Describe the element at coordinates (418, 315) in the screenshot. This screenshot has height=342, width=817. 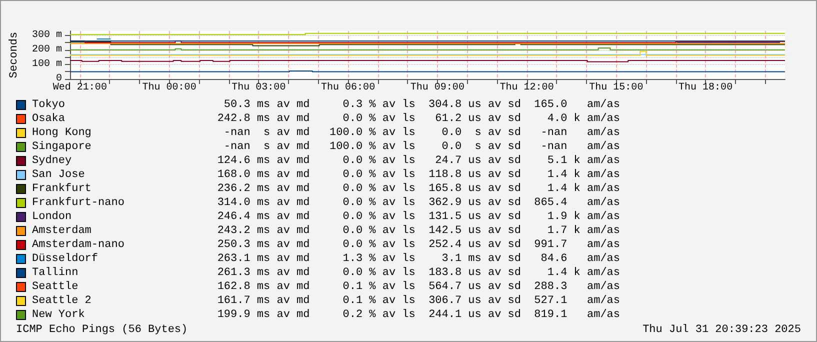
I see `text: 199.9 ms av md 0.2 % av ls 244.1 us av sd 819.1 am/as` at that location.